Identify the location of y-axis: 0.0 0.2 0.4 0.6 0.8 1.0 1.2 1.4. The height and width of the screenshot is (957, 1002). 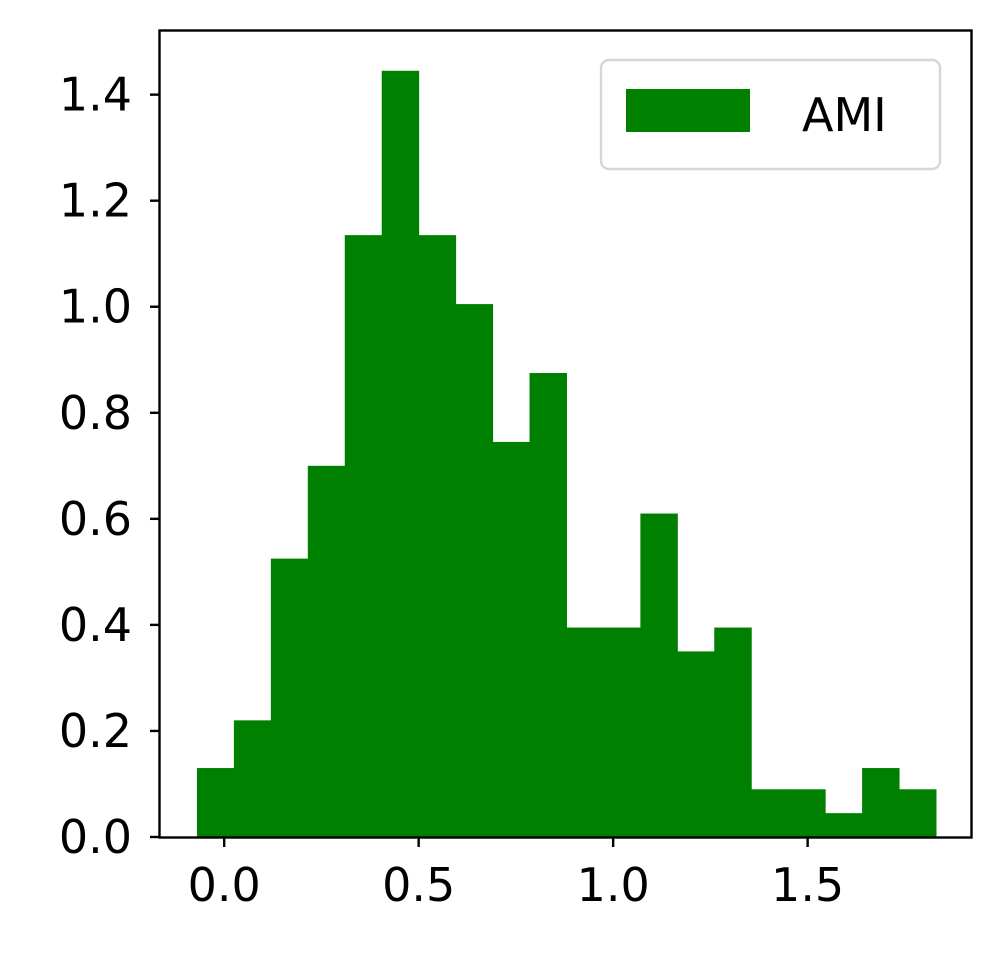
(109, 466).